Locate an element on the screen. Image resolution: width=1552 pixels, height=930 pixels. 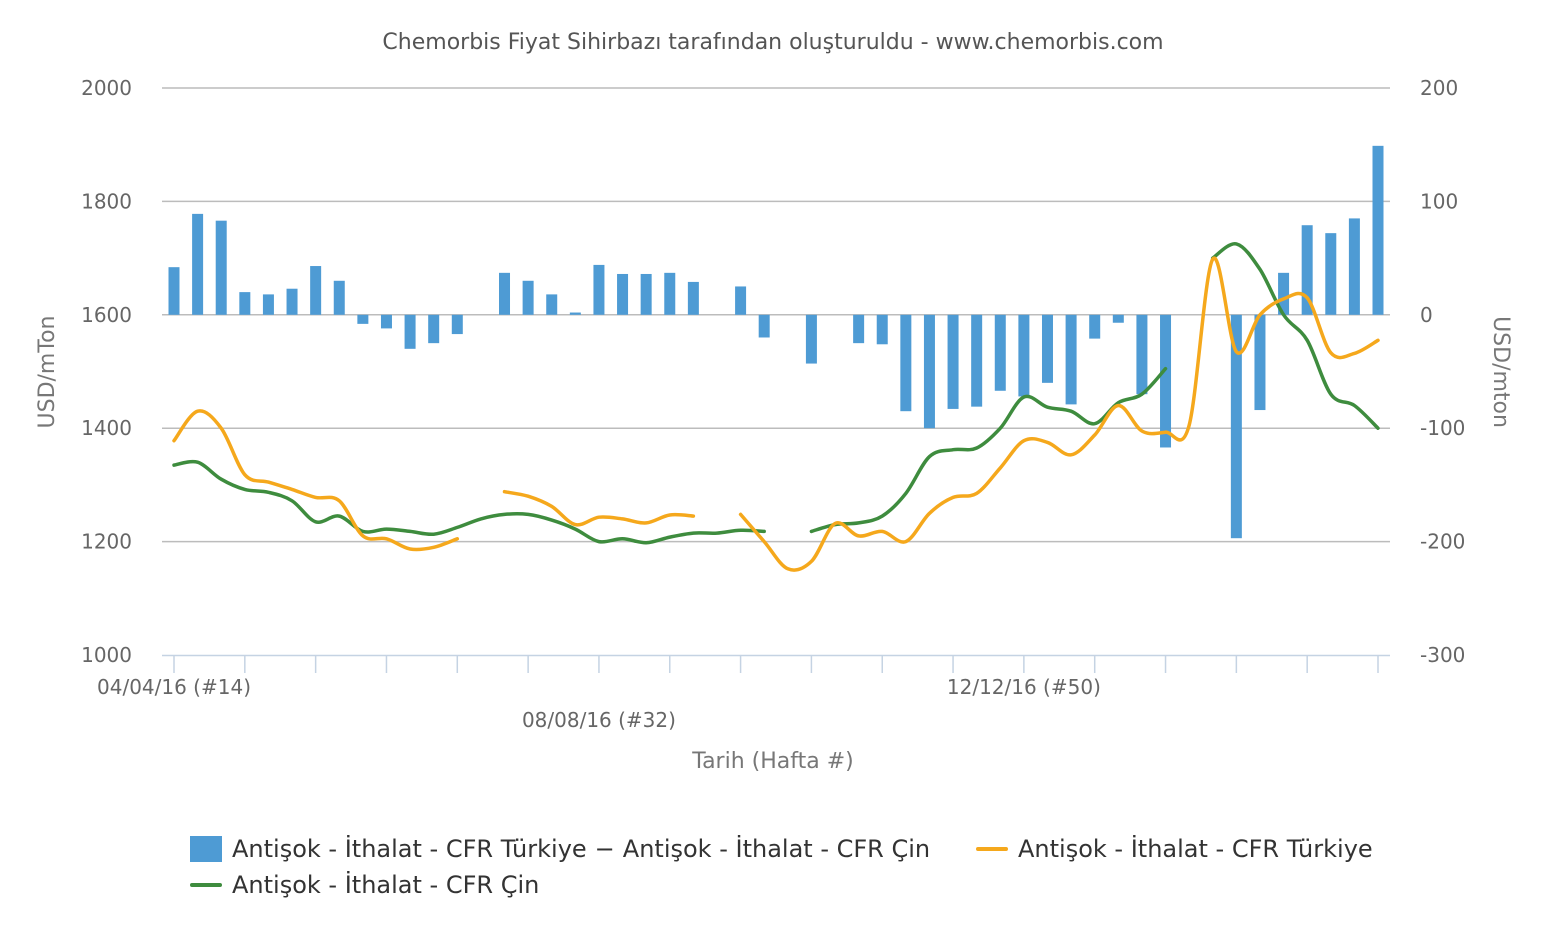
legend-china-swatch is located at coordinates (206, 885).